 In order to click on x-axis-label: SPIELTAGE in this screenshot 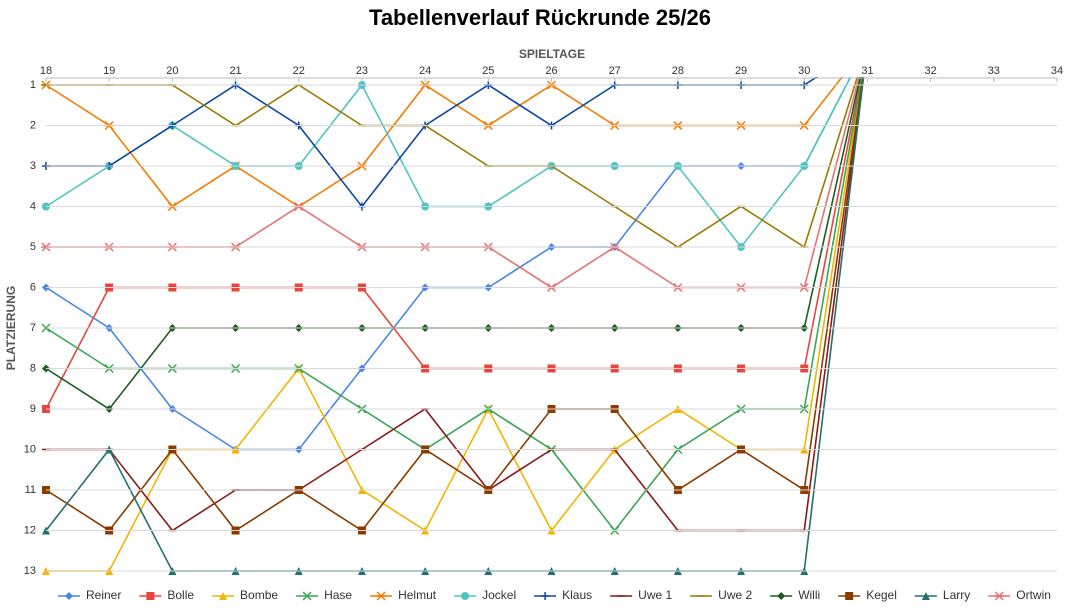, I will do `click(552, 54)`.